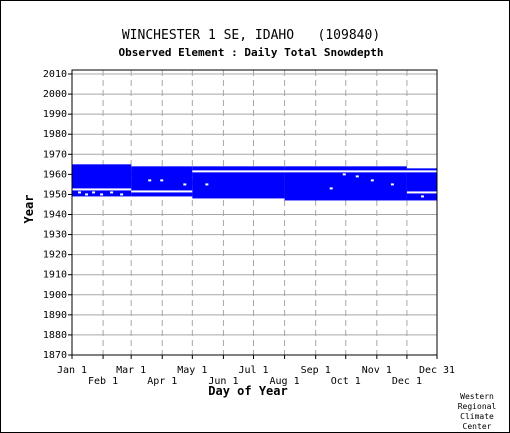 The height and width of the screenshot is (433, 510). Describe the element at coordinates (407, 381) in the screenshot. I see `x-tick-label: Dec 1` at that location.